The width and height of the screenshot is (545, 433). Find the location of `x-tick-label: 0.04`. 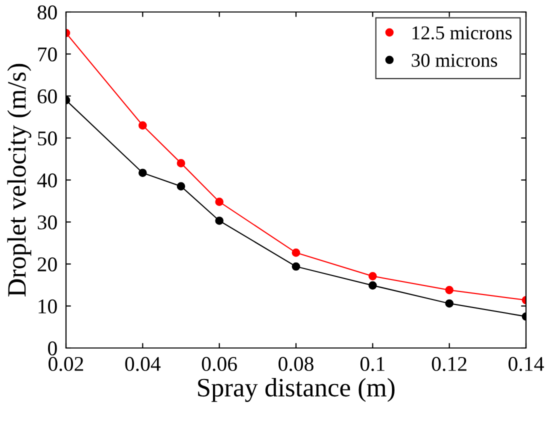

x-tick-label: 0.04 is located at coordinates (143, 364).